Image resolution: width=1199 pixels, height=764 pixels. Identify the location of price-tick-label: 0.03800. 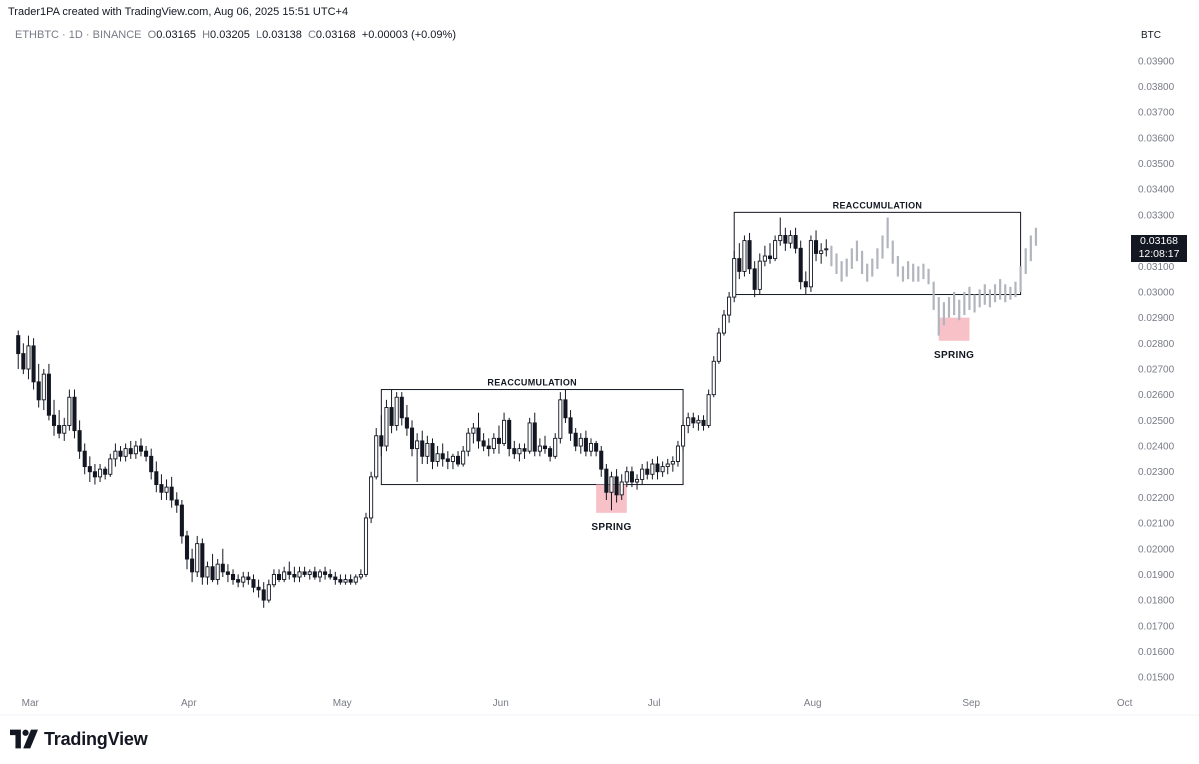
(1156, 87).